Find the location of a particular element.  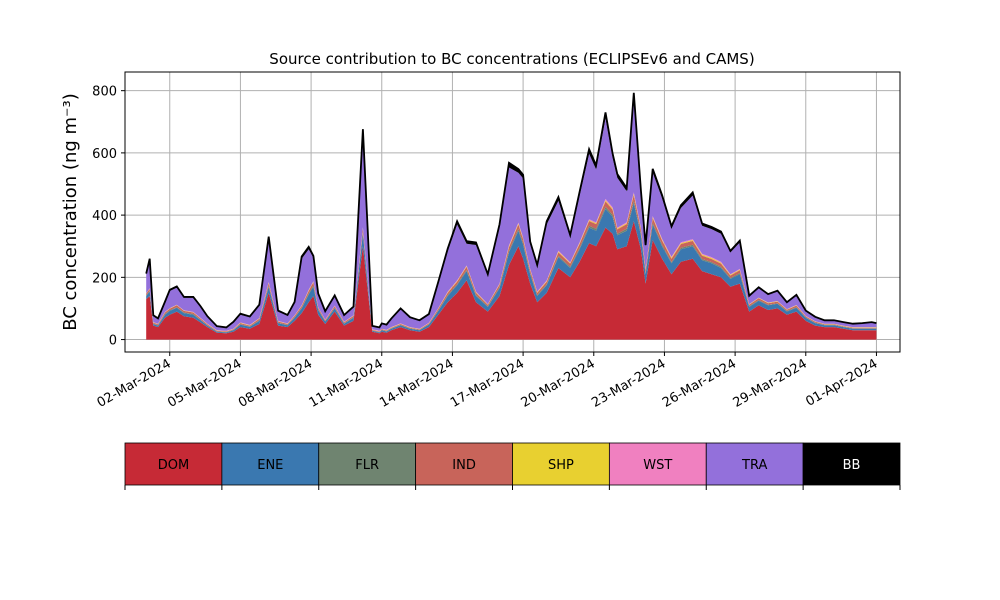

legend-label: FLR is located at coordinates (367, 465).